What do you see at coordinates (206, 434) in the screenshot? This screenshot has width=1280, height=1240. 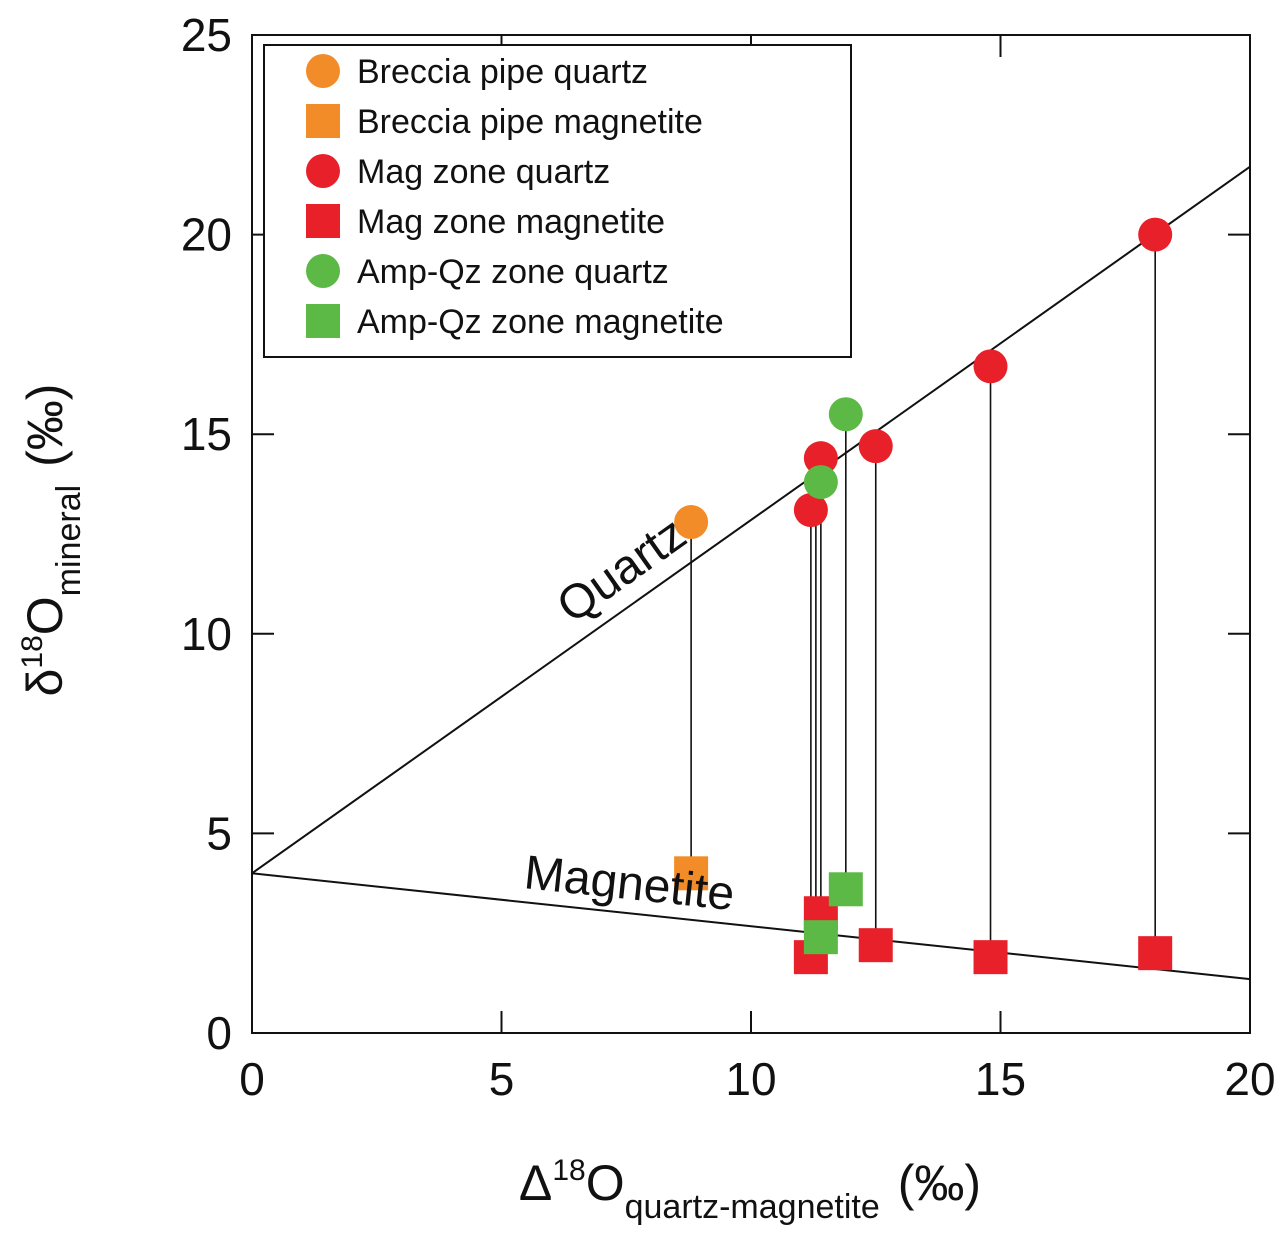 I see `y-tick-label: 15` at bounding box center [206, 434].